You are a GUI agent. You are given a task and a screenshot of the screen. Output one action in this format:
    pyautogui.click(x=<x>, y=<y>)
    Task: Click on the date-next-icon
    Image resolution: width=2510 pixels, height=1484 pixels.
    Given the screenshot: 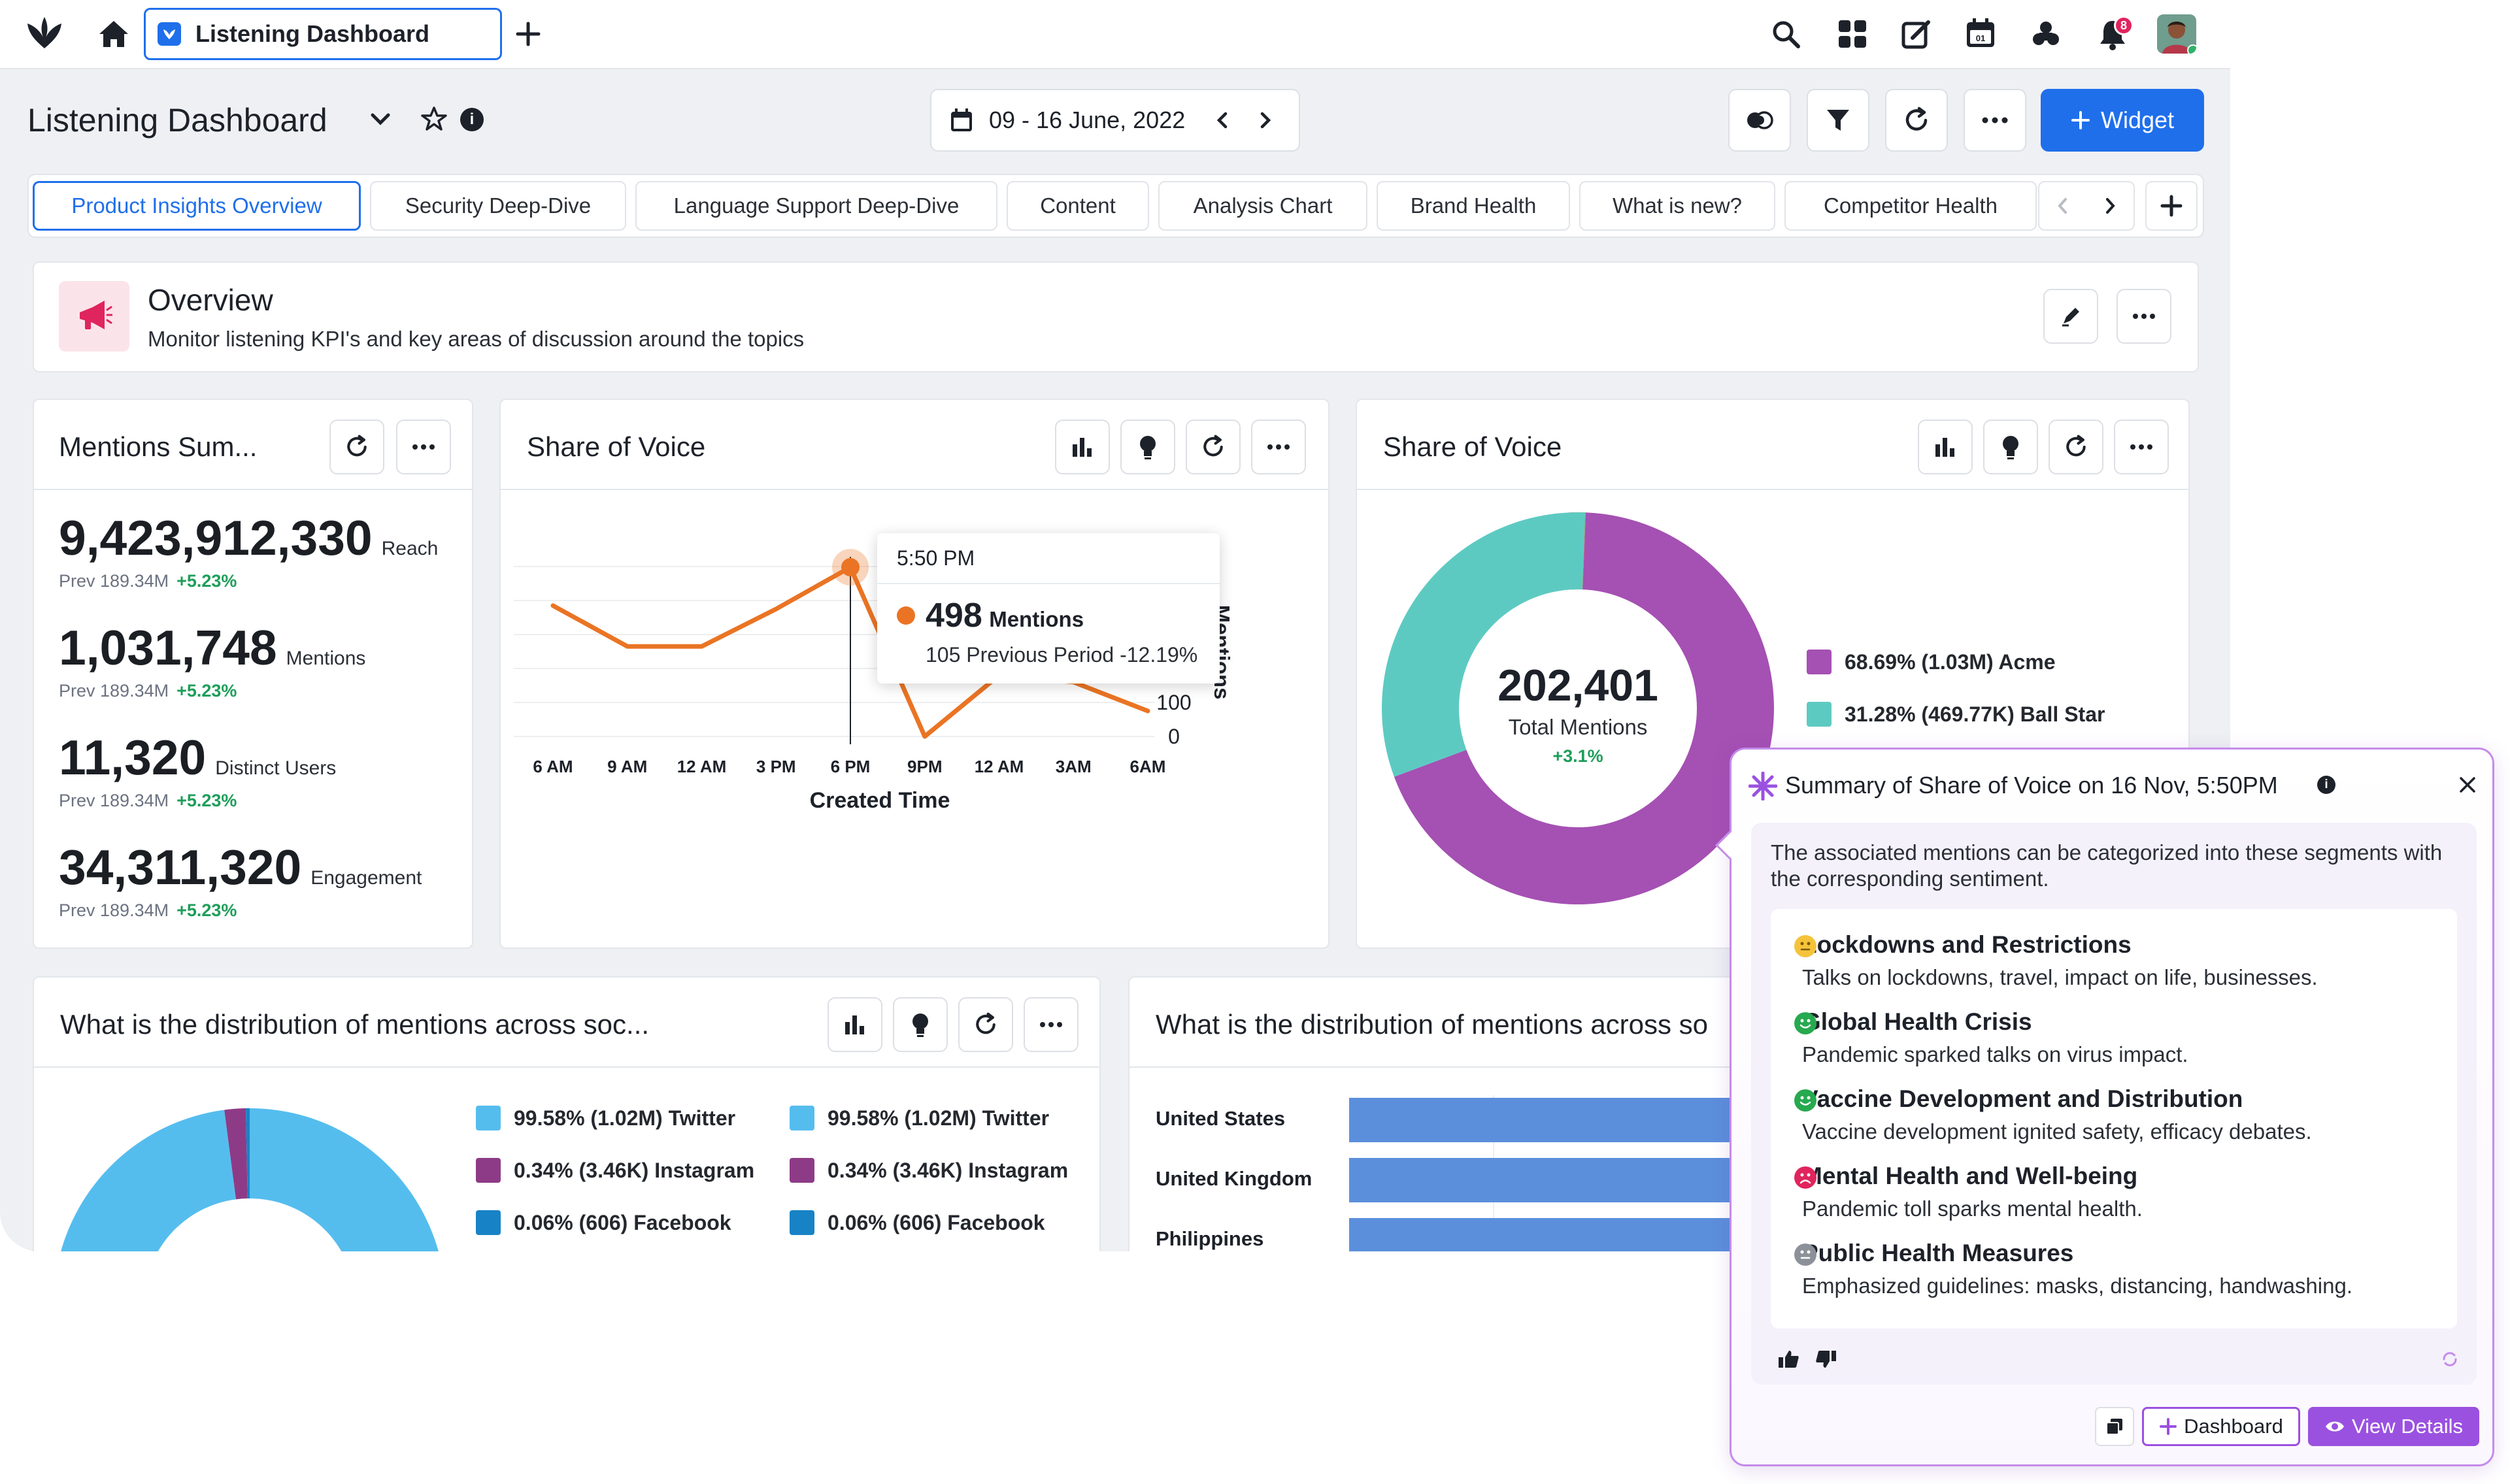 What is the action you would take?
    pyautogui.click(x=1265, y=120)
    